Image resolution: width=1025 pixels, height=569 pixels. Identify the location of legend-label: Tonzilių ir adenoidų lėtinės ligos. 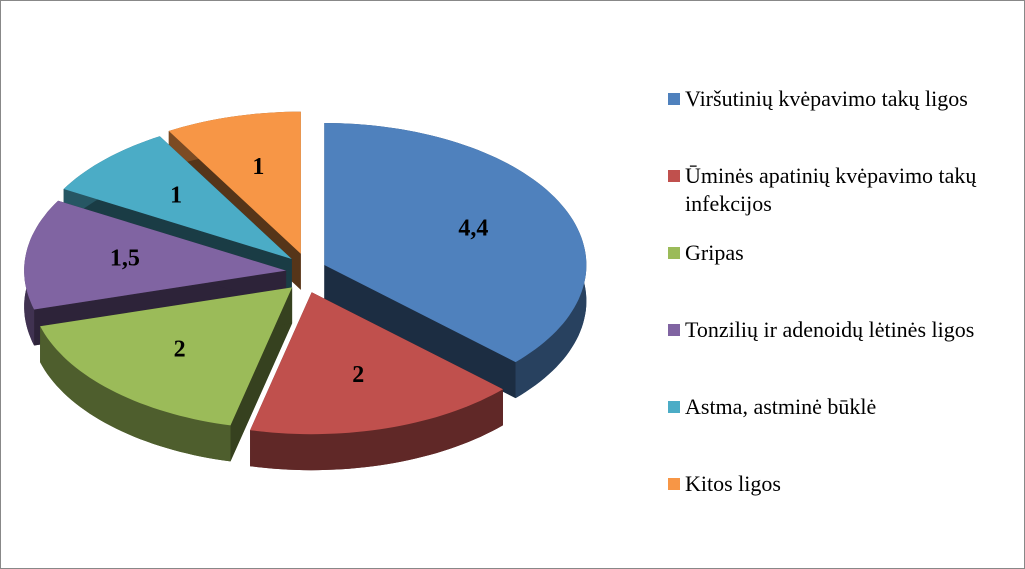
(830, 329).